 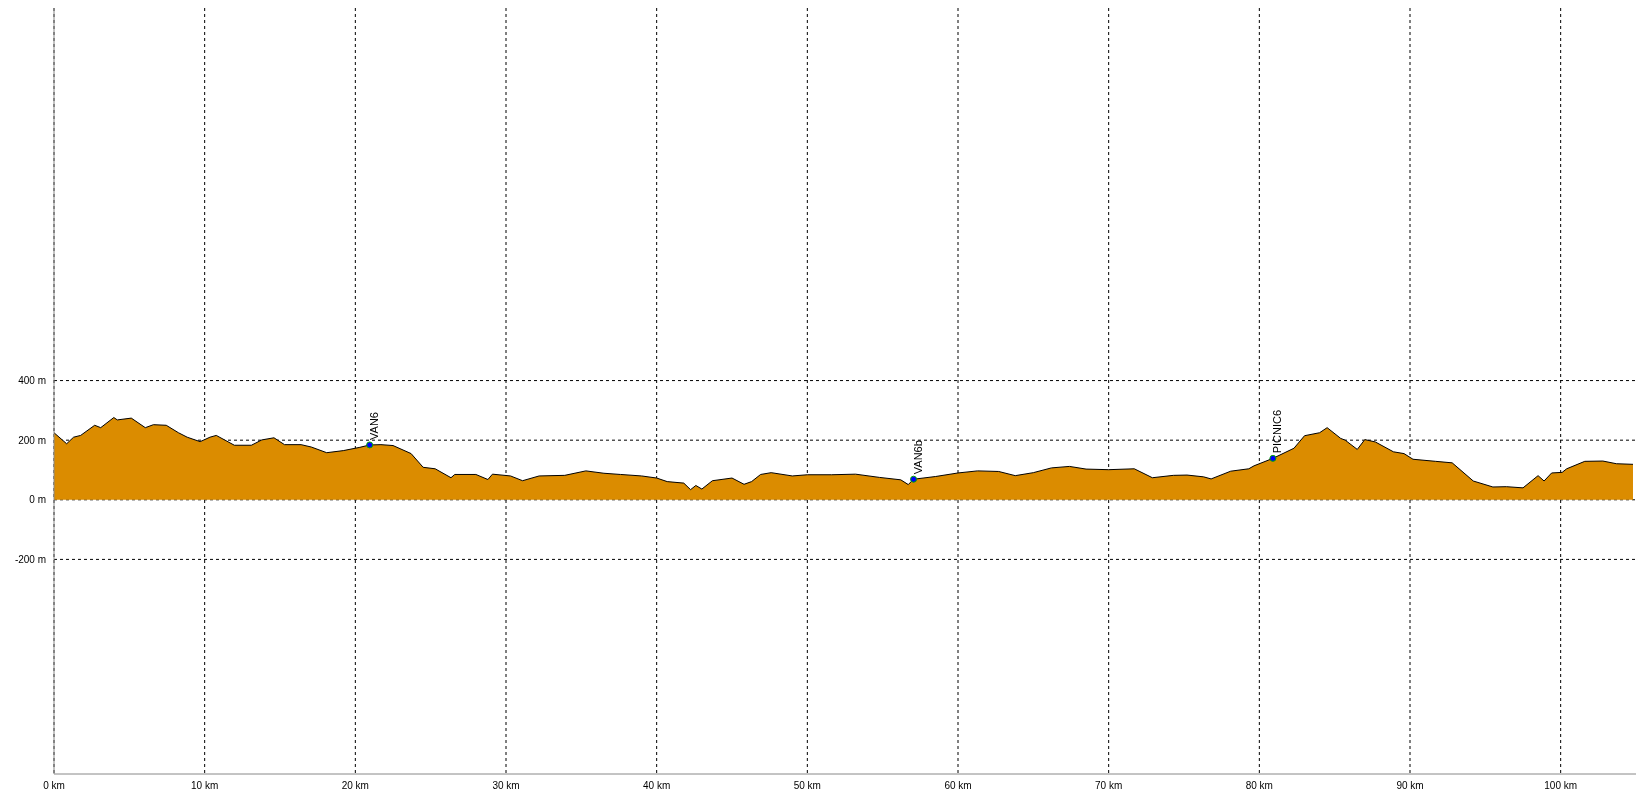 I want to click on x-tick-label: 50 km, so click(x=807, y=786).